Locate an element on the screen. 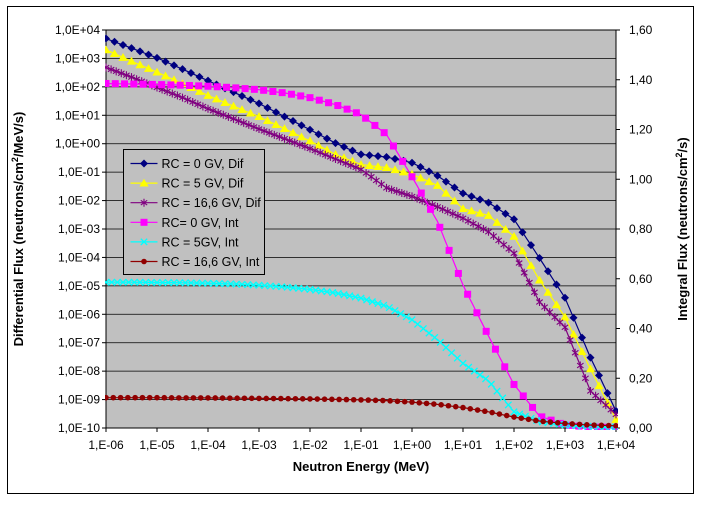 This screenshot has height=505, width=701. y-left-title-text: Differential Flux (neutrons/cm is located at coordinates (18, 254).